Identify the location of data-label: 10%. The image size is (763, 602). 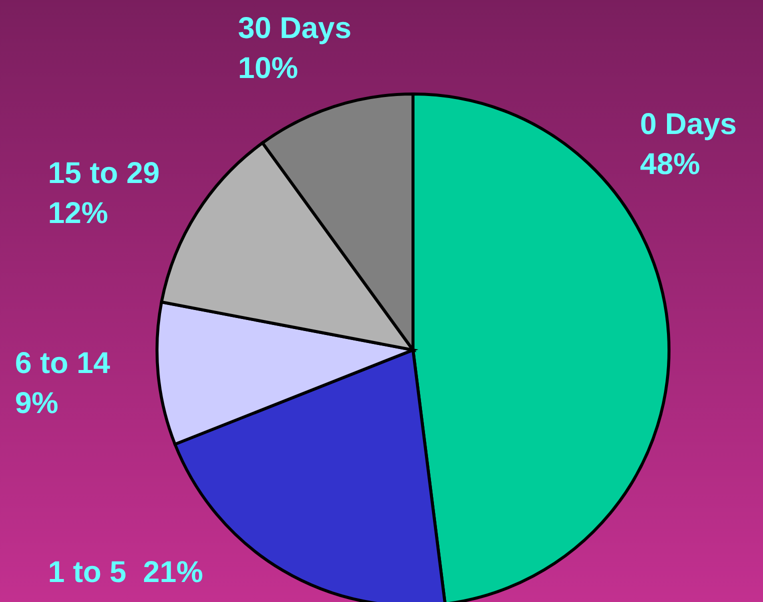
(268, 68).